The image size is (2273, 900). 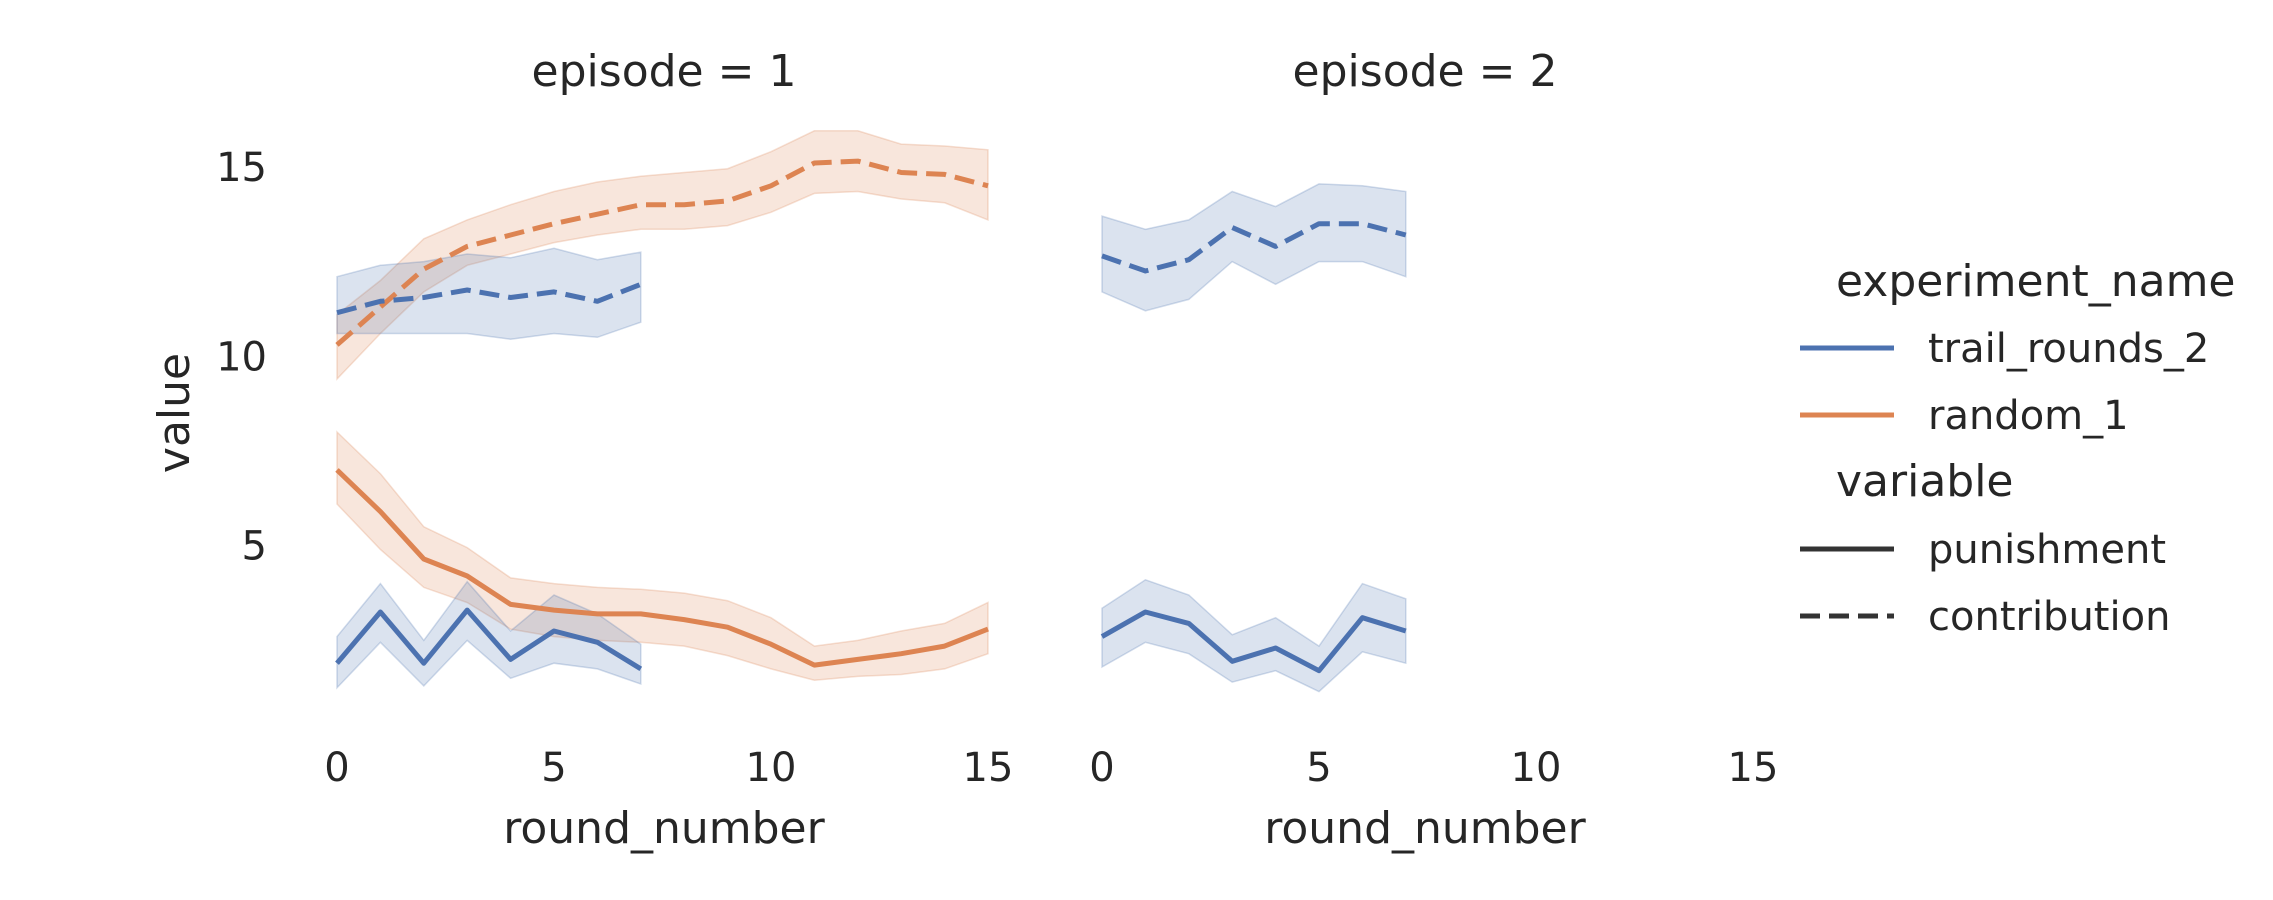 I want to click on legend-hue-title: experiment_name, so click(x=2036, y=281).